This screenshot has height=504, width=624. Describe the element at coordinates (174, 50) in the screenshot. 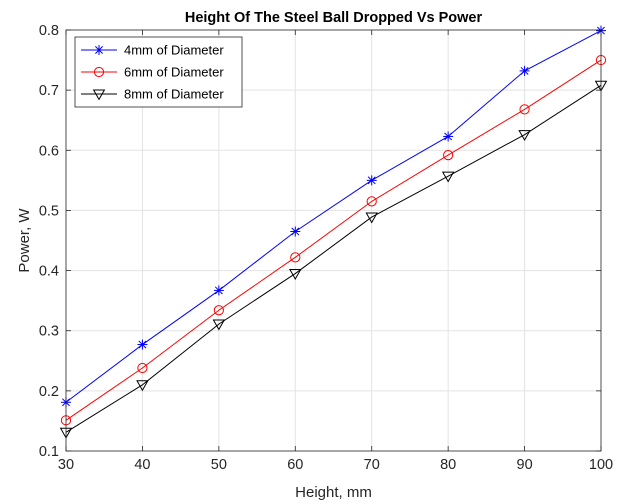

I see `legend-label: 4mm of Diameter` at that location.